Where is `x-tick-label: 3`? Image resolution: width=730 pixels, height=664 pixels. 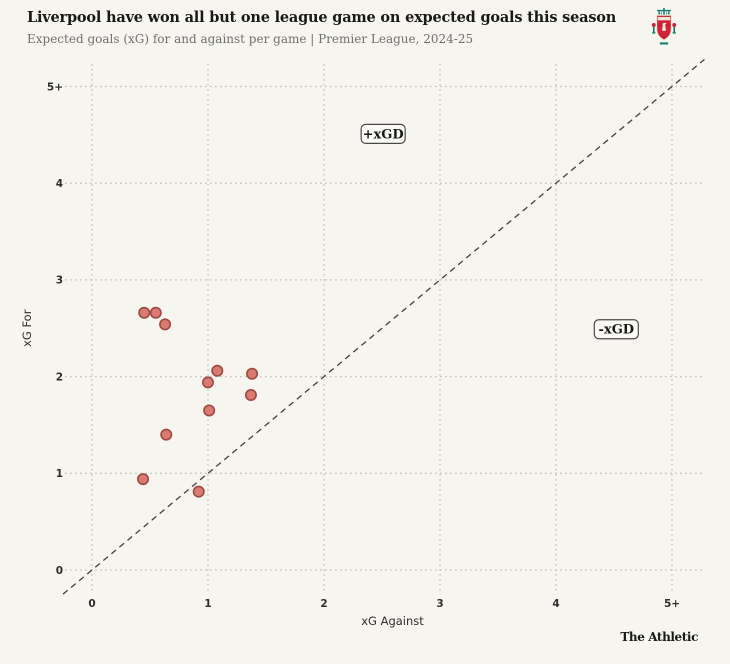 x-tick-label: 3 is located at coordinates (439, 604).